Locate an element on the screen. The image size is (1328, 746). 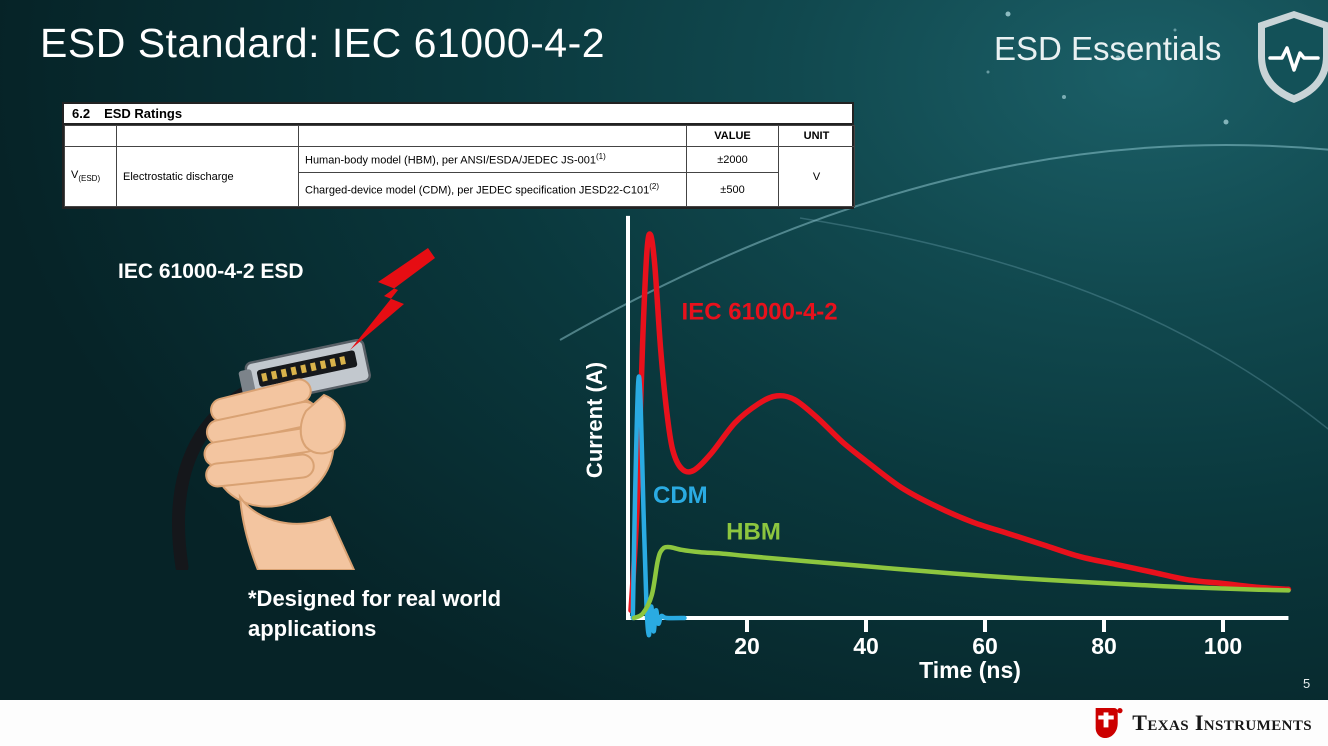
ti-logo-text: Texas Instruments is located at coordinates (1222, 722).